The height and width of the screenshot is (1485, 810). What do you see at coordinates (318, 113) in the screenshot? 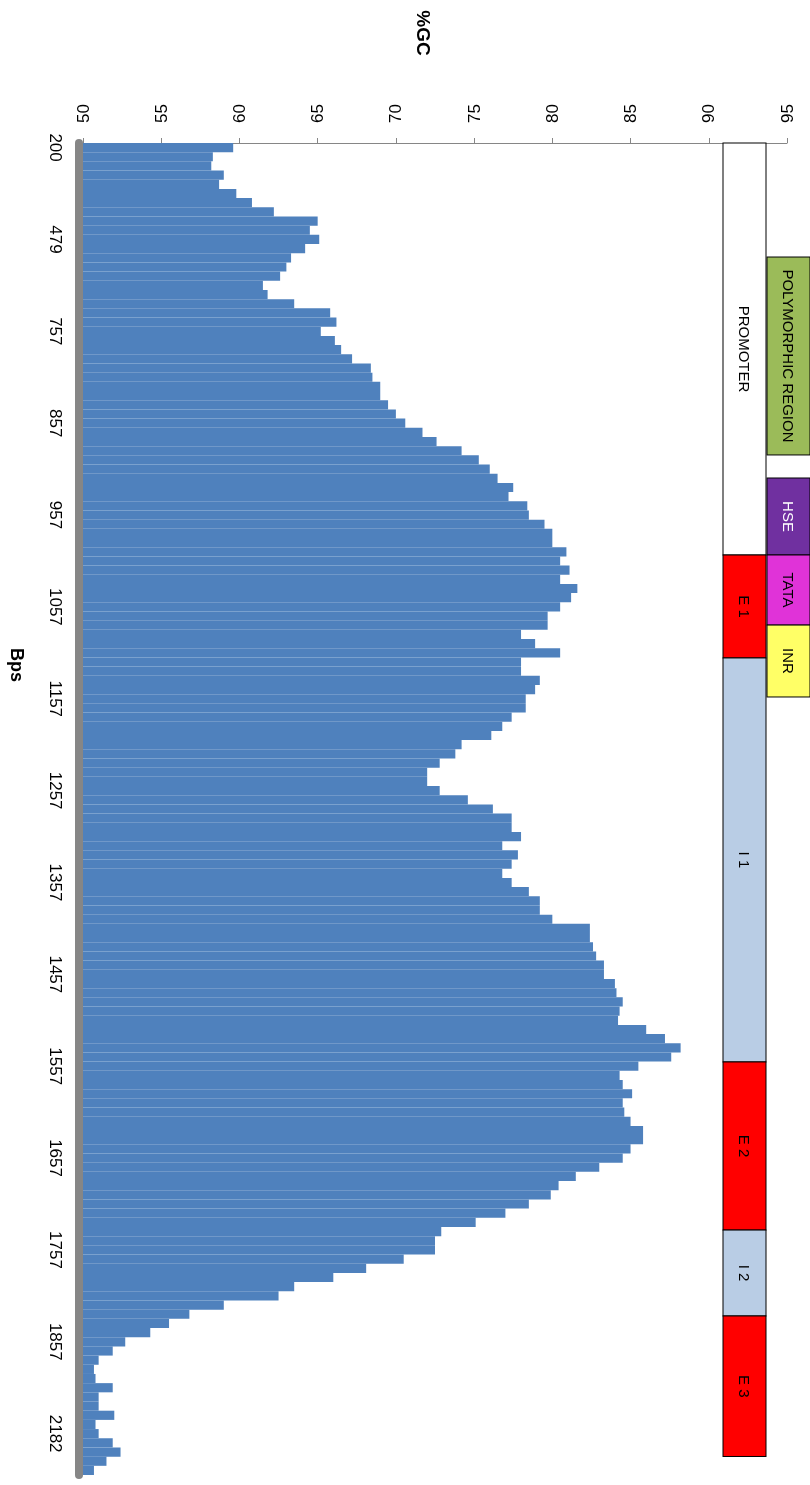
I see `x-tick-label: 65` at bounding box center [318, 113].